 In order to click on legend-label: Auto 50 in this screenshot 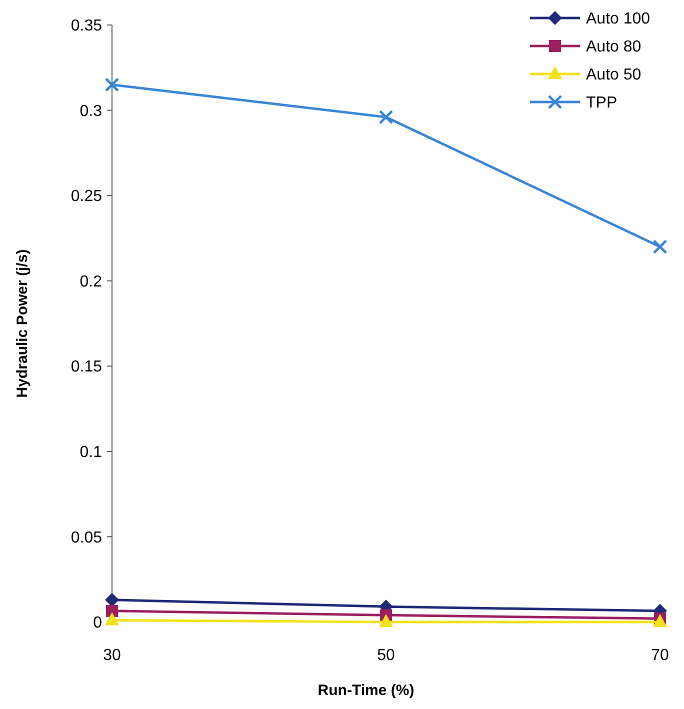, I will do `click(614, 75)`.